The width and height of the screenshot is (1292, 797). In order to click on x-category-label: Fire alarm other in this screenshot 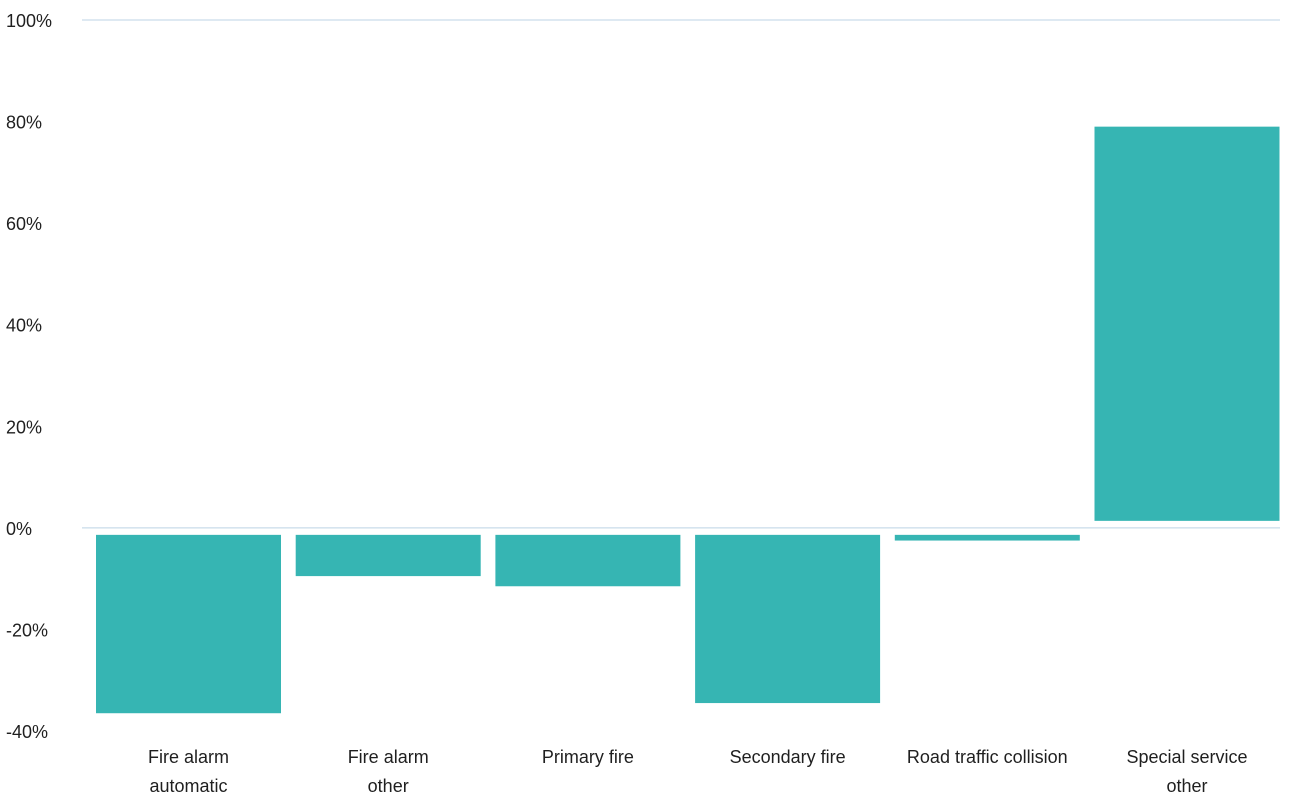, I will do `click(388, 771)`.